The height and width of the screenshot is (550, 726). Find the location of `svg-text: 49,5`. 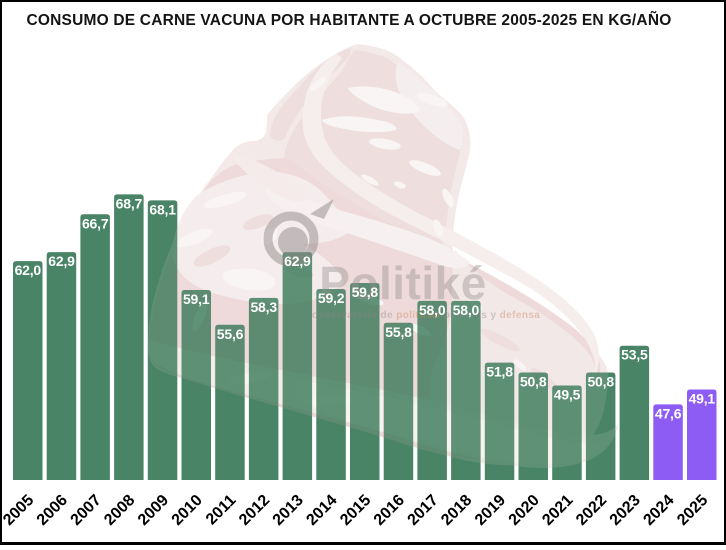

svg-text: 49,5 is located at coordinates (567, 395).